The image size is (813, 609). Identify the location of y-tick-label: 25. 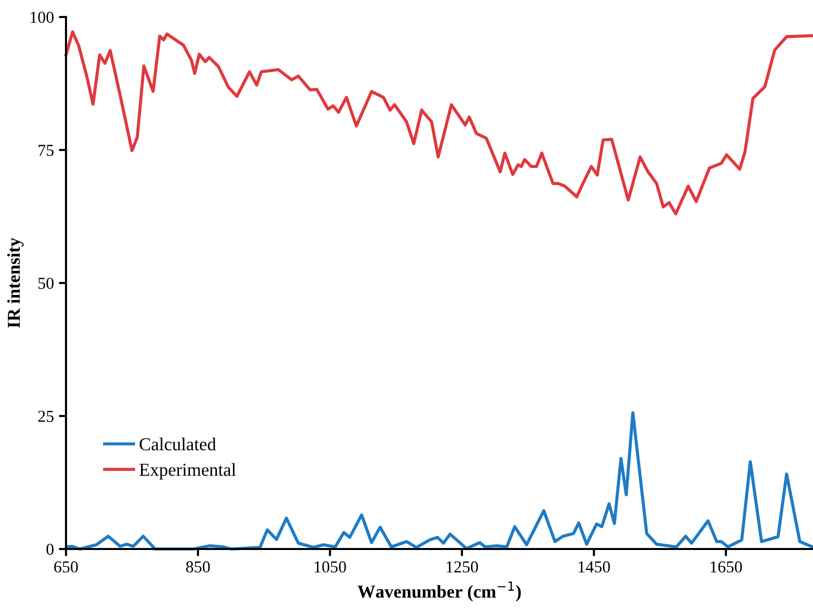
(46, 416).